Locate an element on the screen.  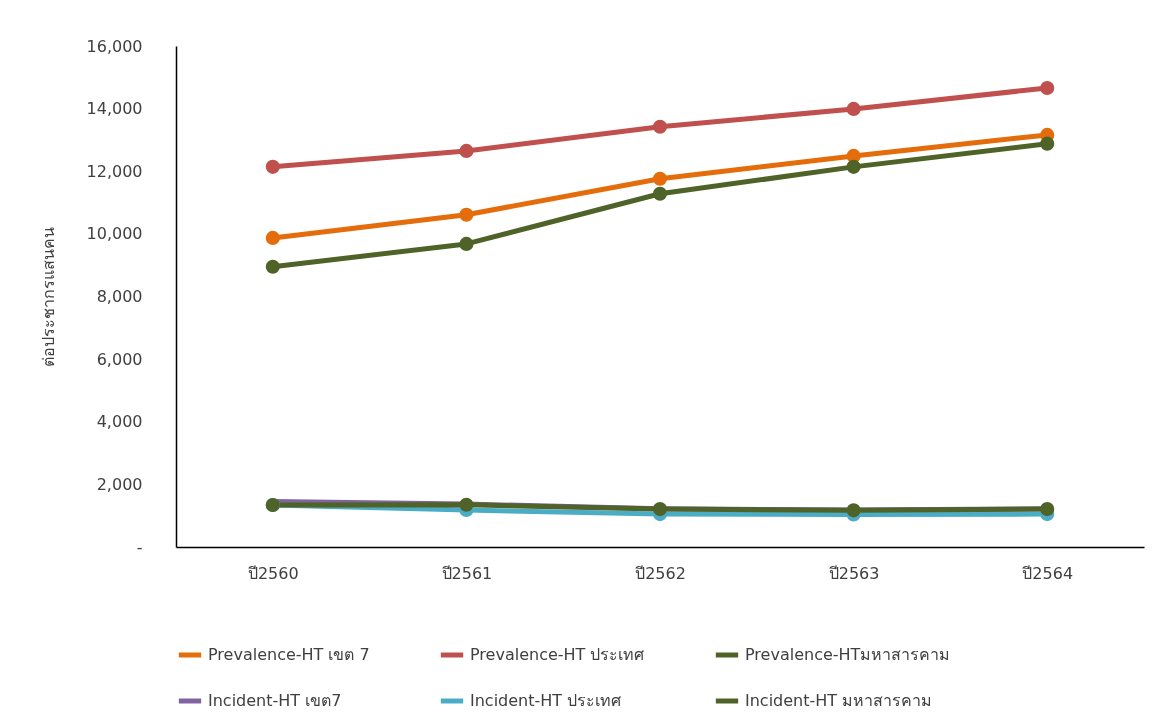
x-tick-label: ปี2560 is located at coordinates (273, 573).